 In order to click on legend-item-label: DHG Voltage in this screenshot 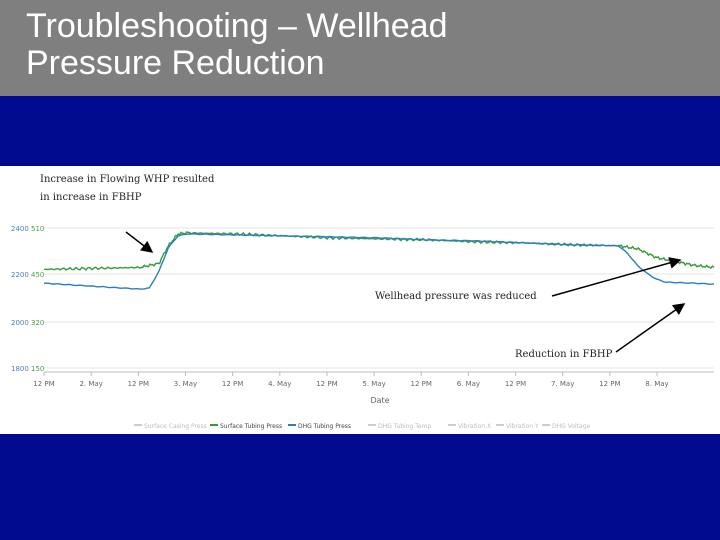, I will do `click(571, 426)`.